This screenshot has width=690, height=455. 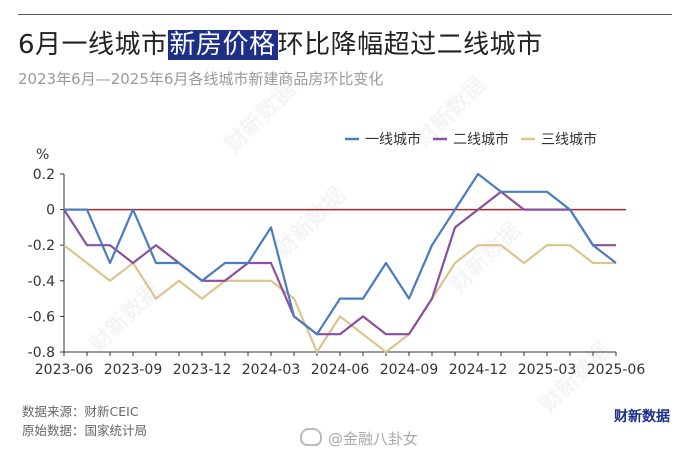 What do you see at coordinates (311, 437) in the screenshot?
I see `weibo-icon` at bounding box center [311, 437].